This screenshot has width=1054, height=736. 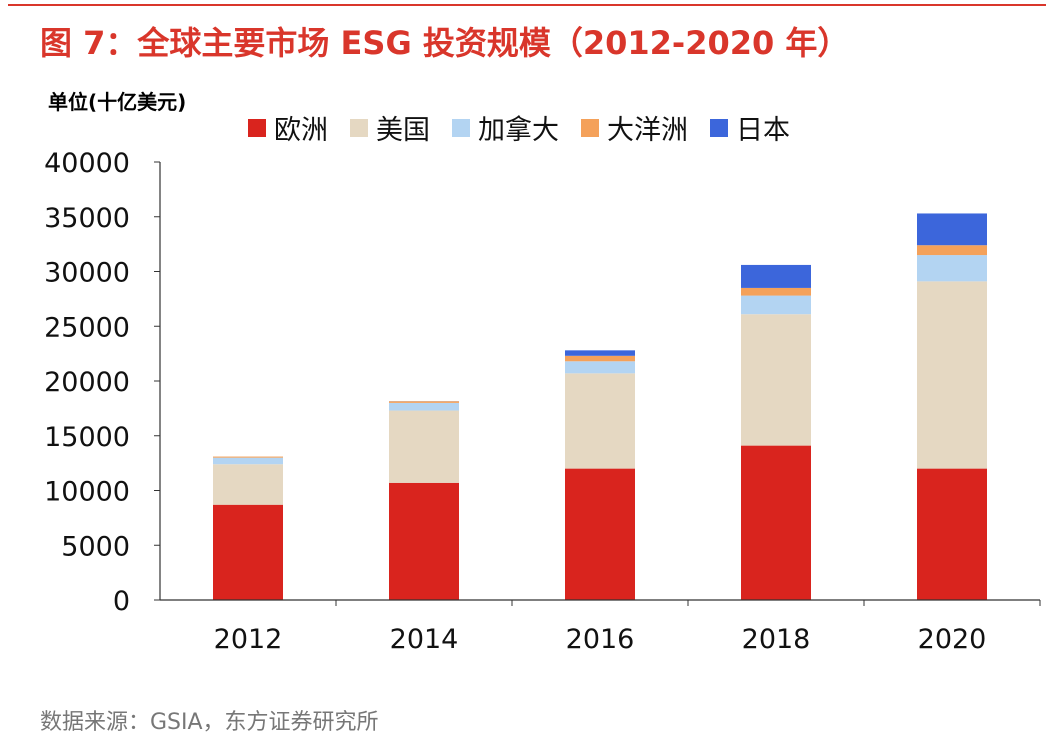 I want to click on y-axis: 0 5000 10000 15000 20000 25000 30000 35000 40000, so click(x=102, y=382).